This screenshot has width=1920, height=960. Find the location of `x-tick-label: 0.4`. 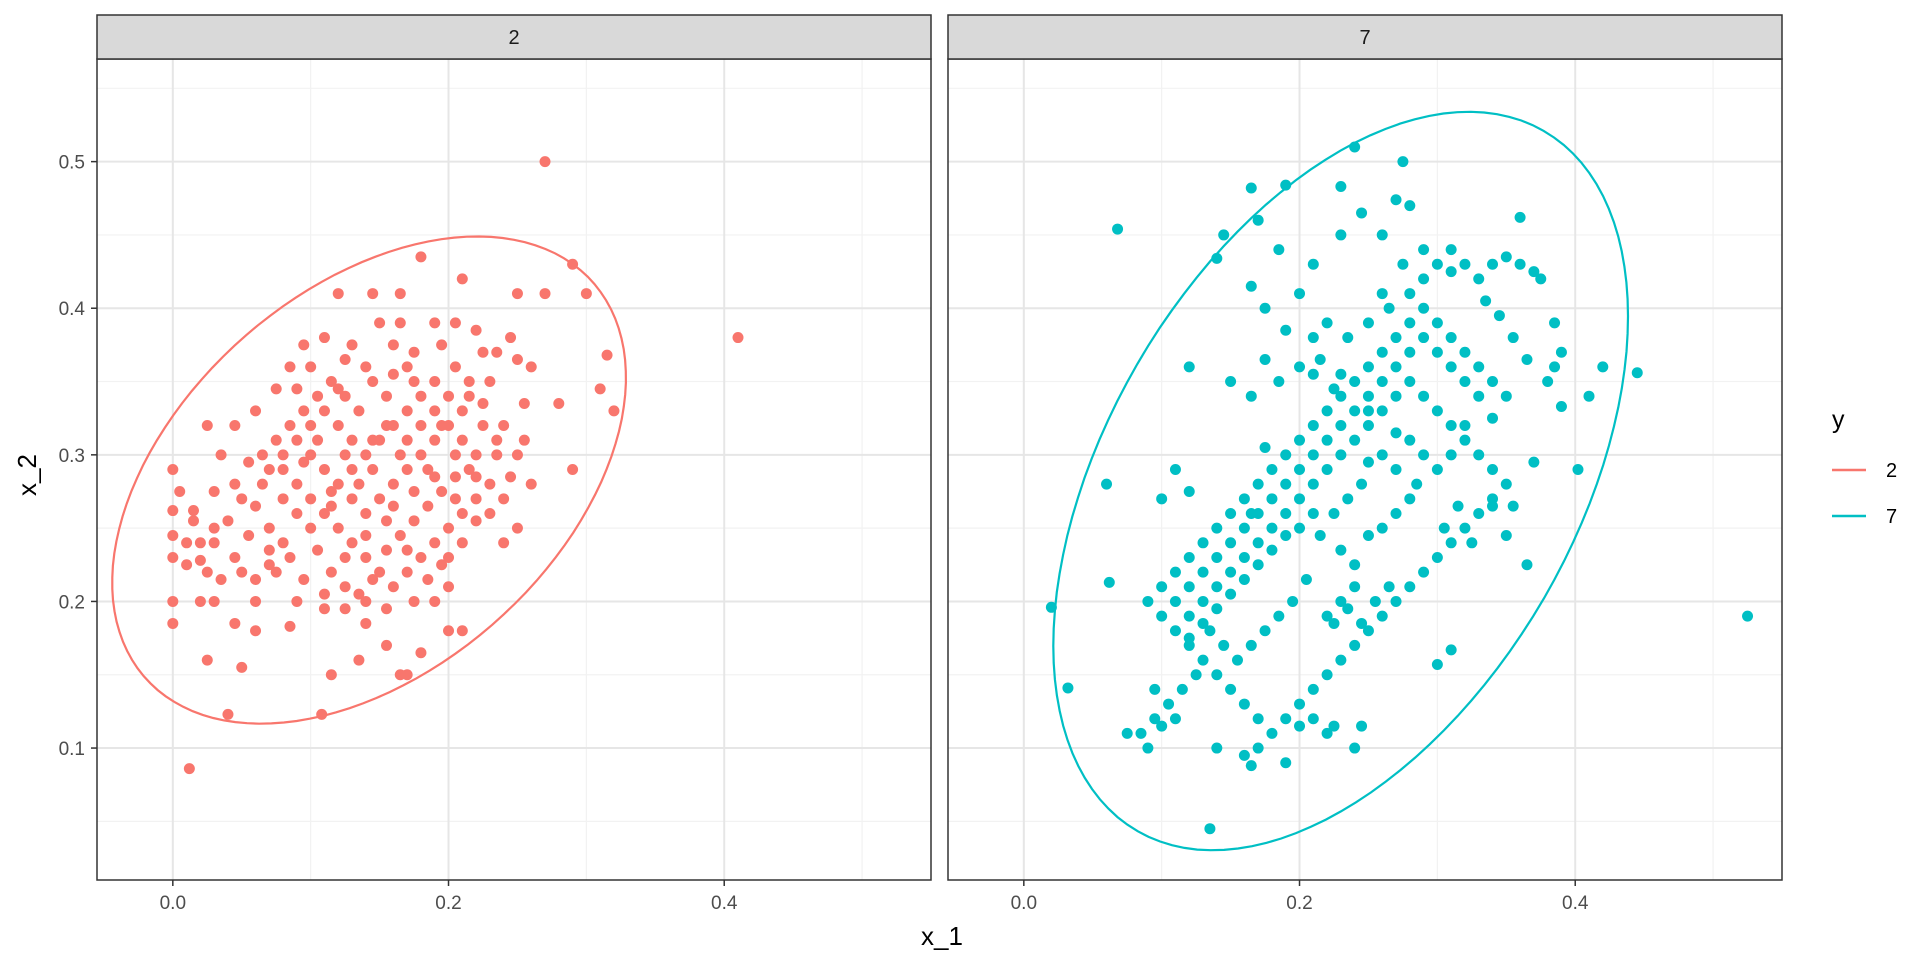

x-tick-label: 0.4 is located at coordinates (724, 903).